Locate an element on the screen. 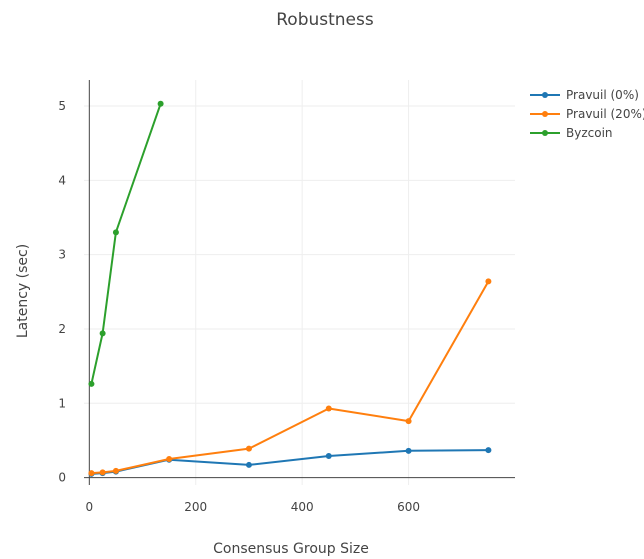 The height and width of the screenshot is (559, 644). y-tick-label: 0 is located at coordinates (62, 478).